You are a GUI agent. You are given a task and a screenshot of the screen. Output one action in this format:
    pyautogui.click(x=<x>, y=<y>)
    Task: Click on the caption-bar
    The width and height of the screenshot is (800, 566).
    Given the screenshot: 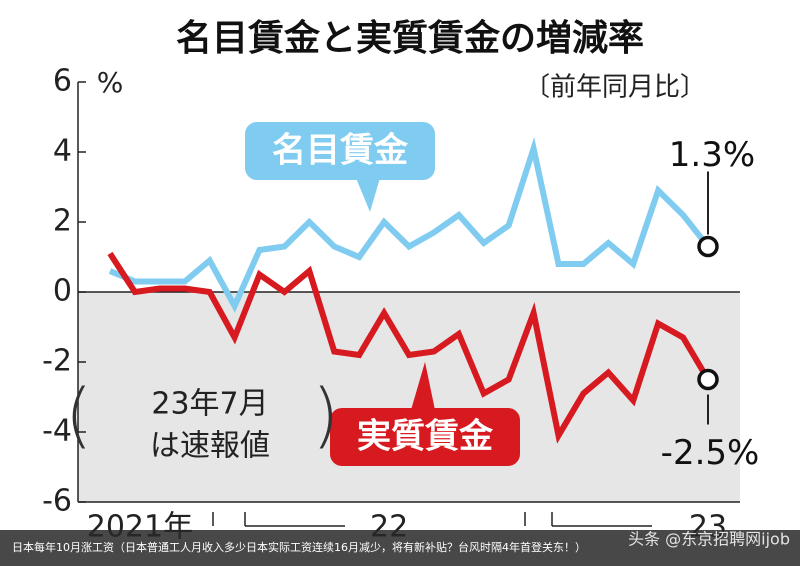 What is the action you would take?
    pyautogui.click(x=400, y=548)
    